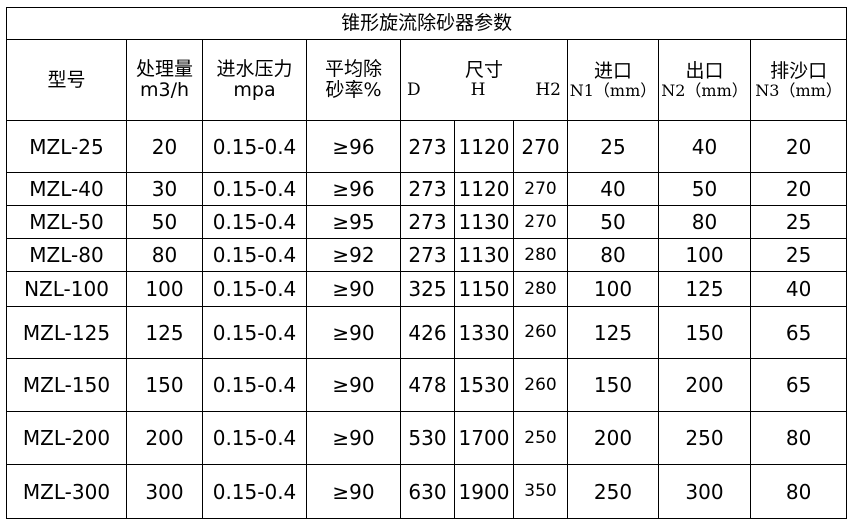 The image size is (851, 519). What do you see at coordinates (484, 289) in the screenshot?
I see `cell-size-h: 1150` at bounding box center [484, 289].